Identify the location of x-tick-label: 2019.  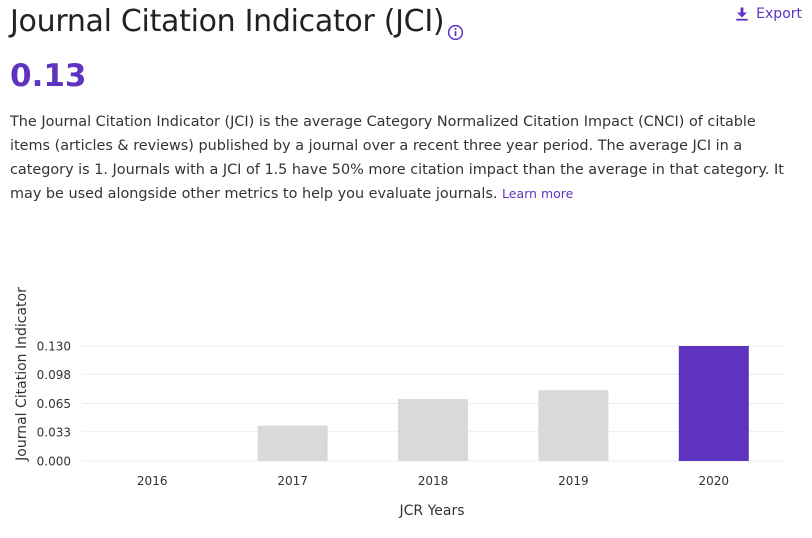
(573, 481).